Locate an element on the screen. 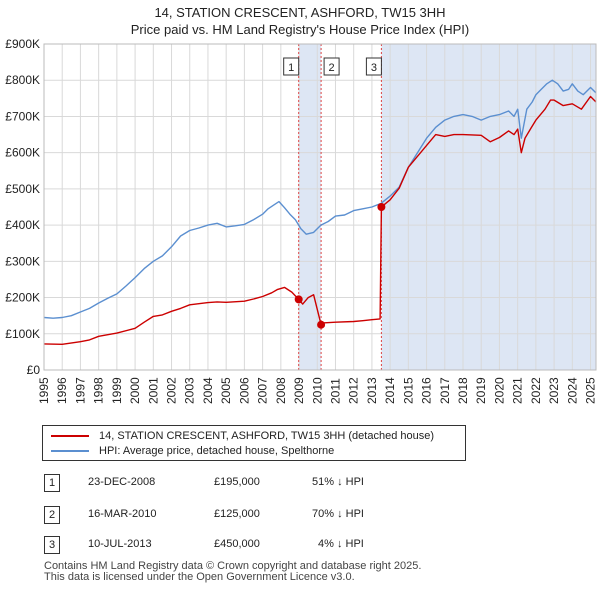 The height and width of the screenshot is (590, 600). x-tick-label: 2024 is located at coordinates (572, 390).